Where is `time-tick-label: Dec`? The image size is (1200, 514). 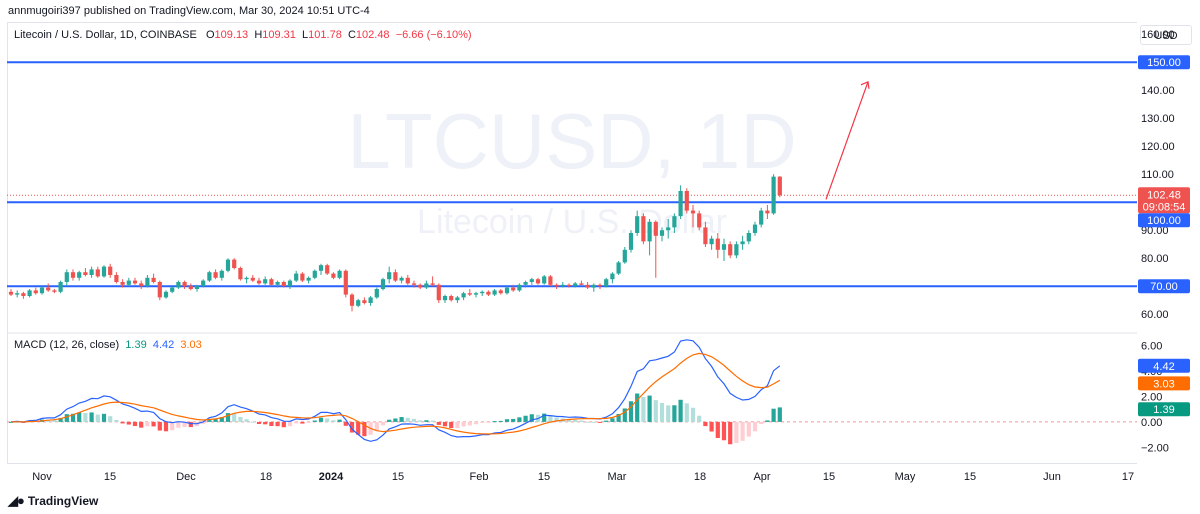 time-tick-label: Dec is located at coordinates (186, 477).